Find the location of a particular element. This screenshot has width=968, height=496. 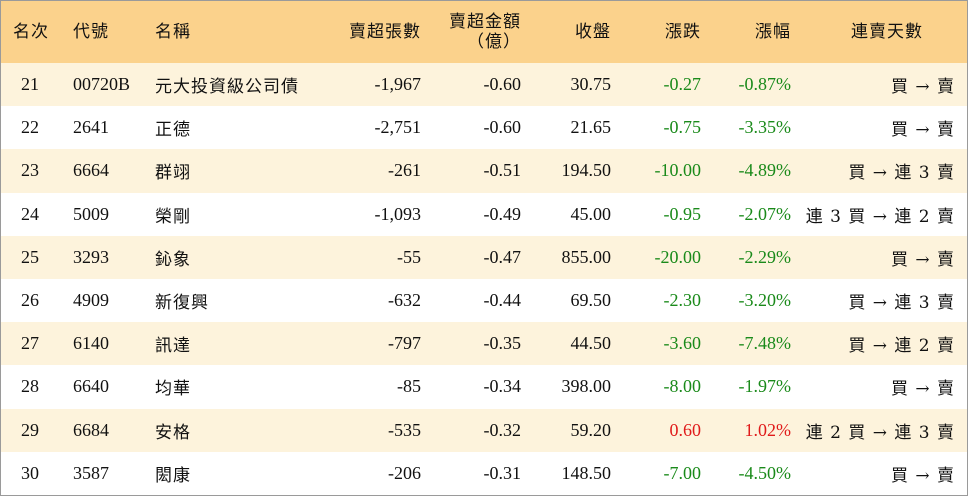

header-code: 代號 is located at coordinates (91, 32).